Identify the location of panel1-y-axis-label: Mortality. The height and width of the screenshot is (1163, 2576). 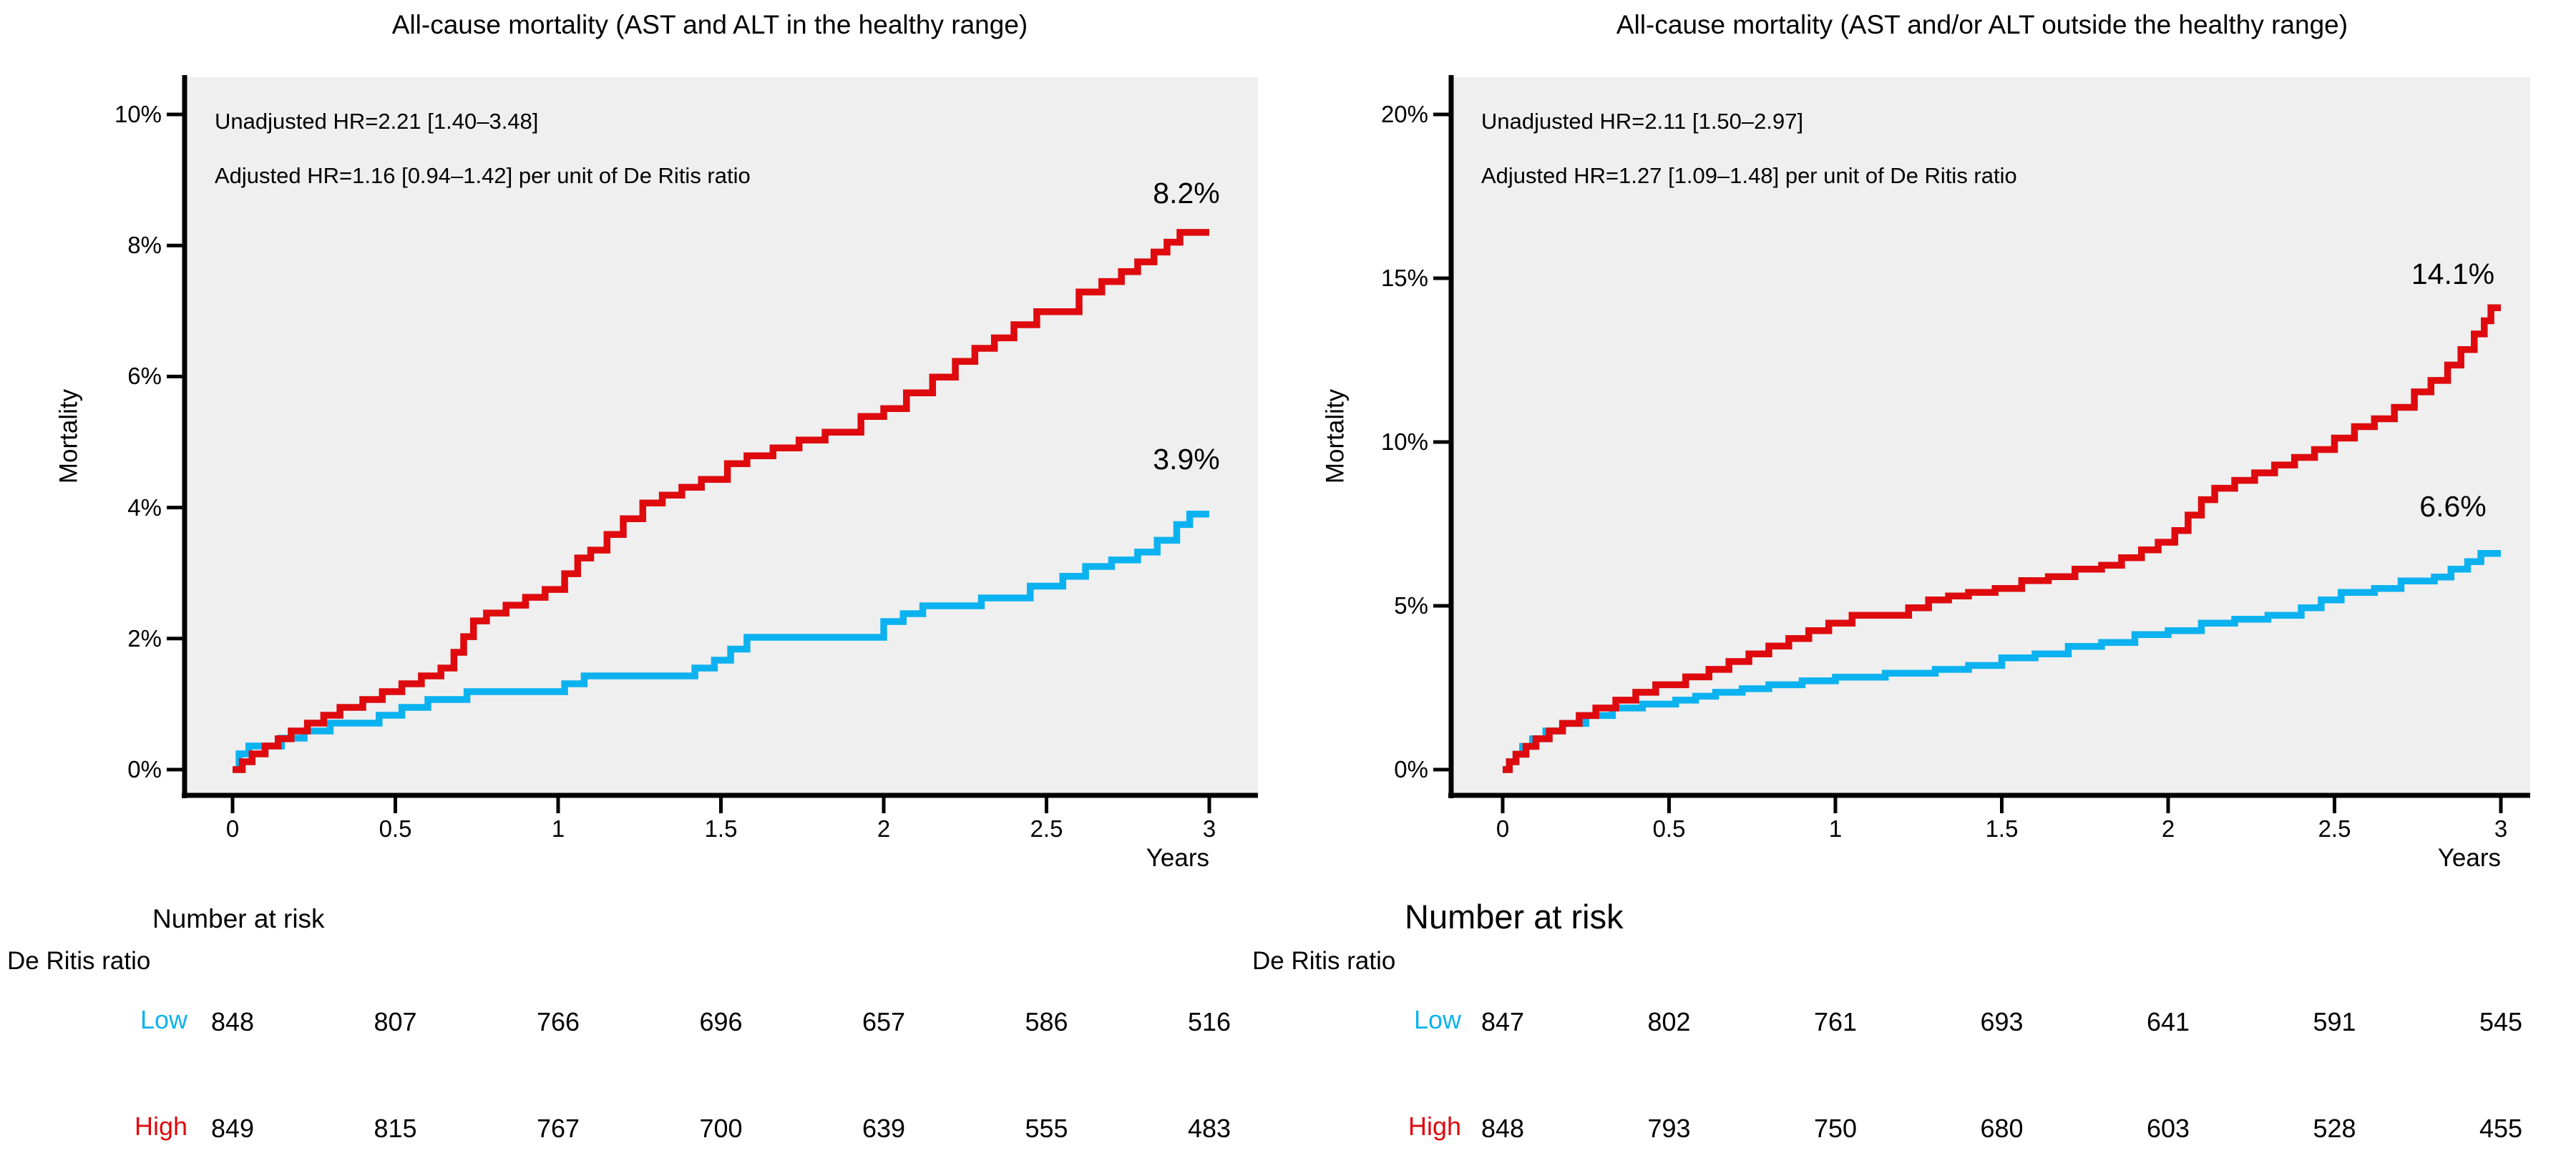
(68, 436).